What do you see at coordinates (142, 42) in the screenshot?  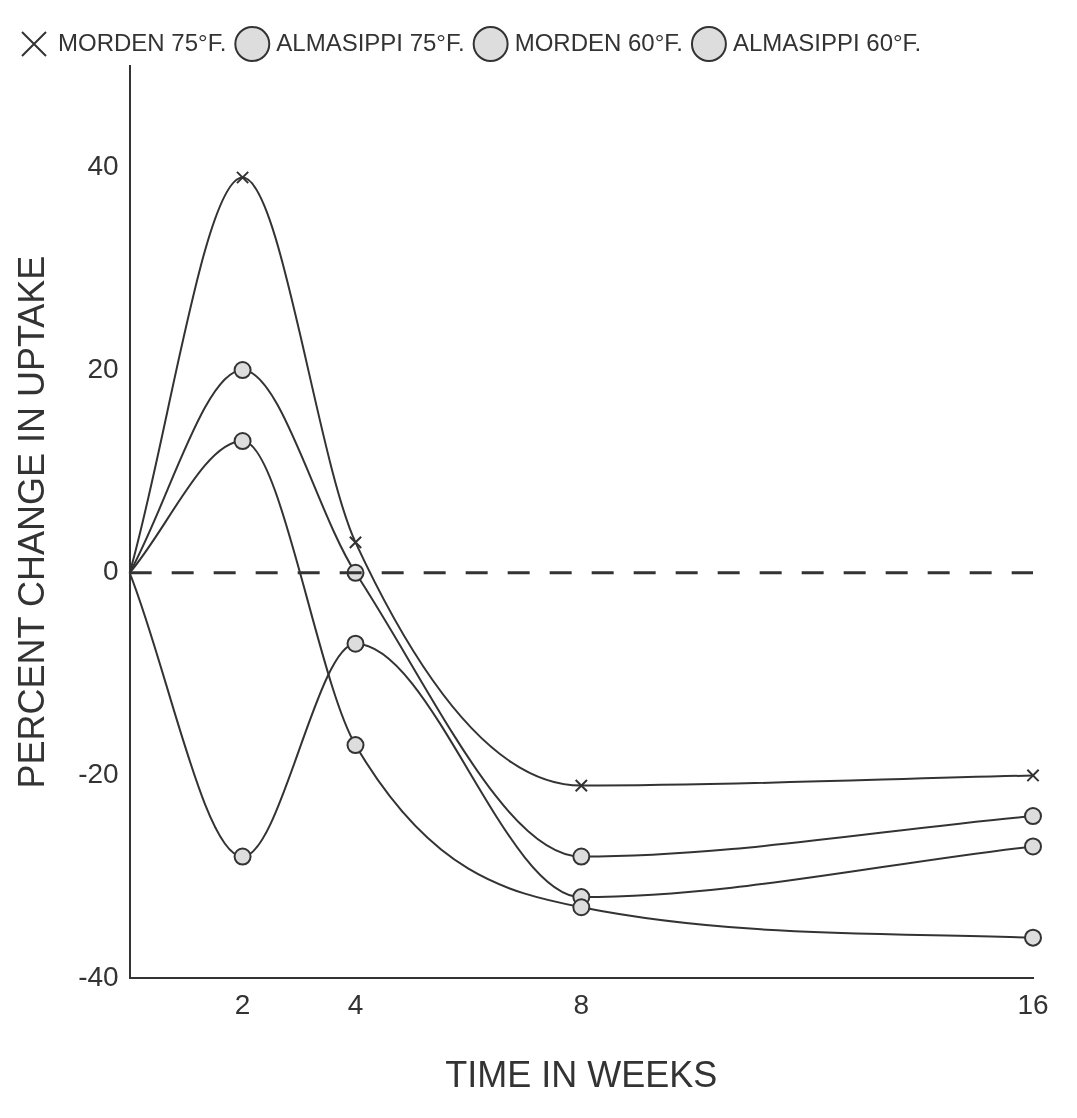 I see `legend-label: MORDEN 75°F.` at bounding box center [142, 42].